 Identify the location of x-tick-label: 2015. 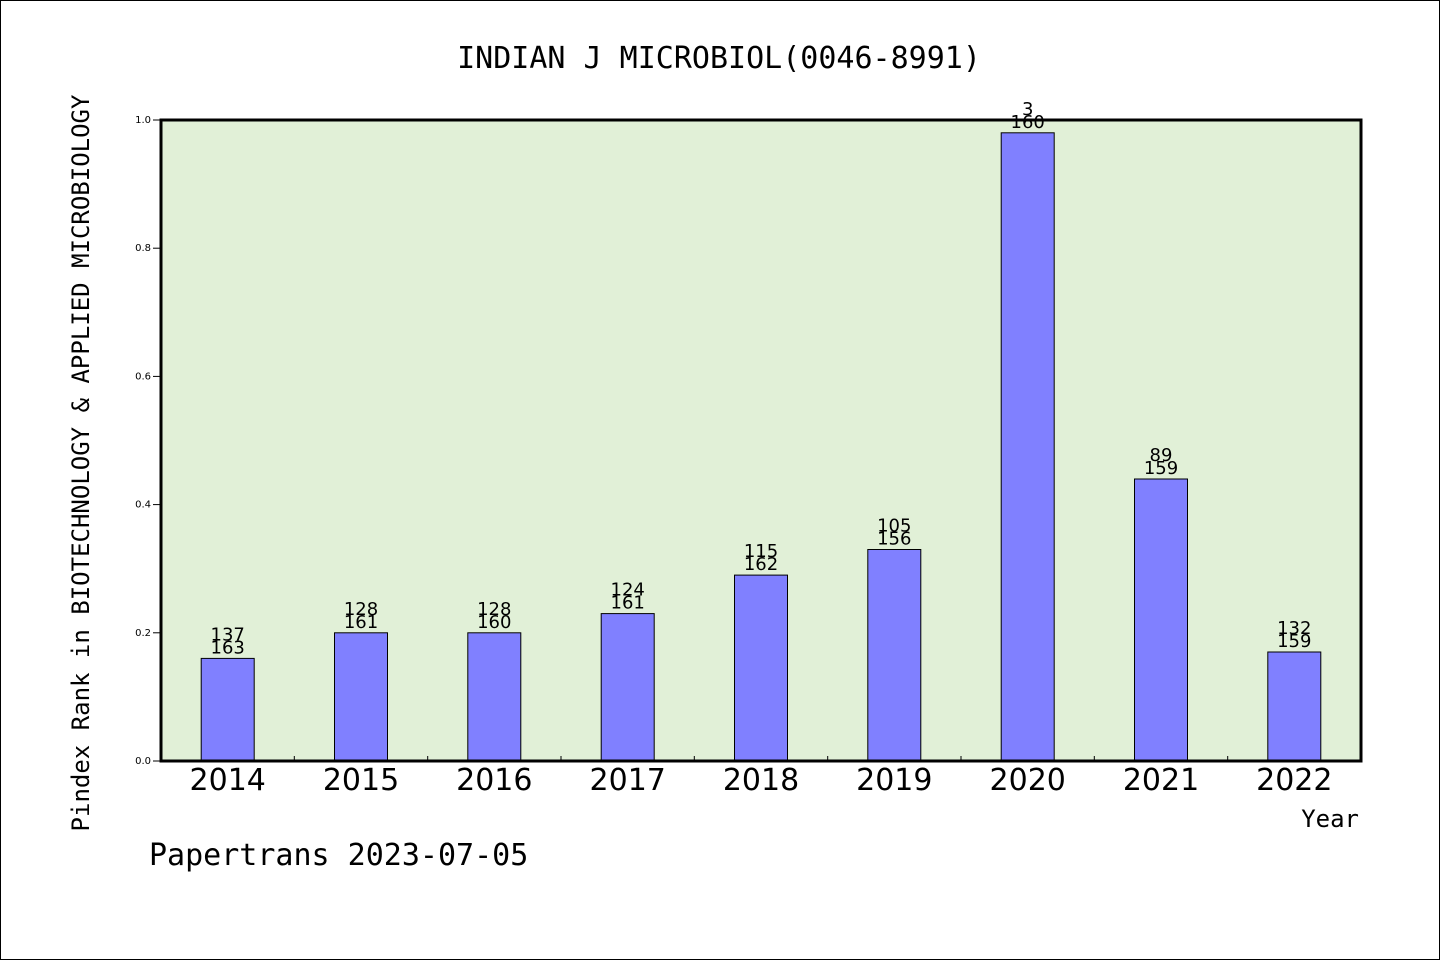
(361, 780).